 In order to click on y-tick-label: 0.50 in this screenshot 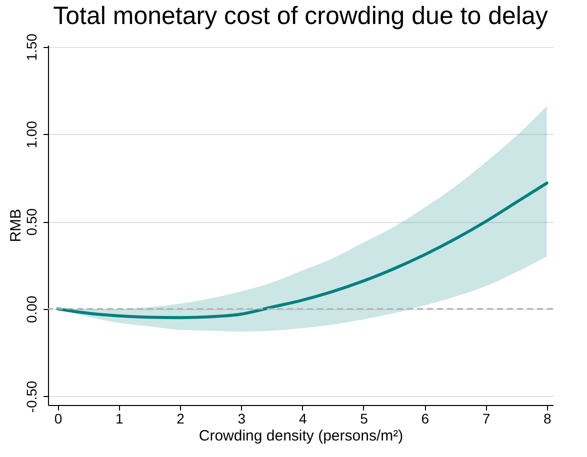, I will do `click(32, 222)`.